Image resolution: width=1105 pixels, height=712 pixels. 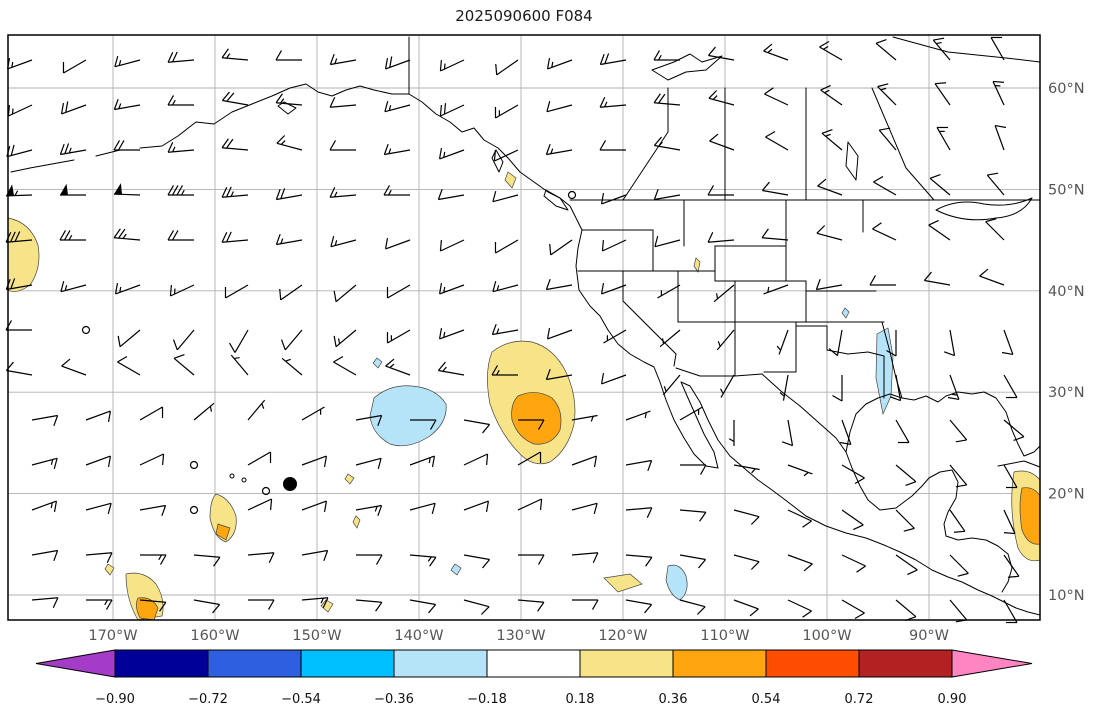 I want to click on colorbar-extend-right-arrow, so click(x=992, y=663).